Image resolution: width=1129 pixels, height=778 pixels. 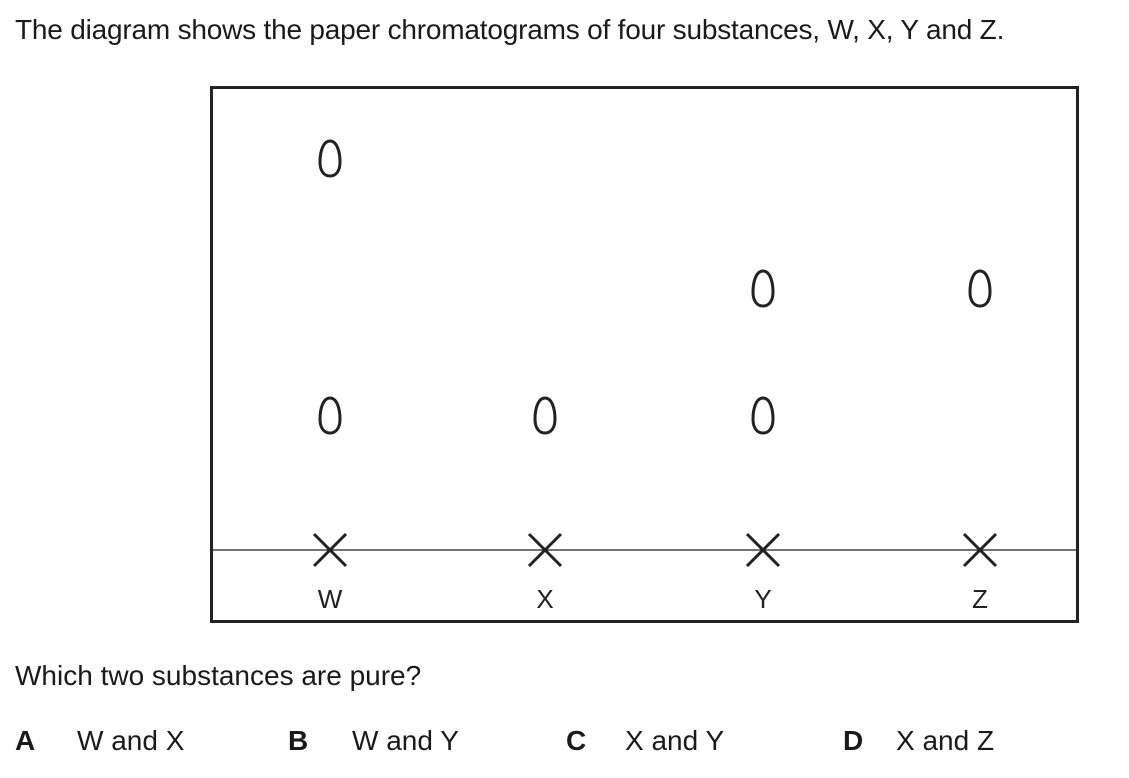 What do you see at coordinates (131, 740) in the screenshot?
I see `option-a-text: W and X` at bounding box center [131, 740].